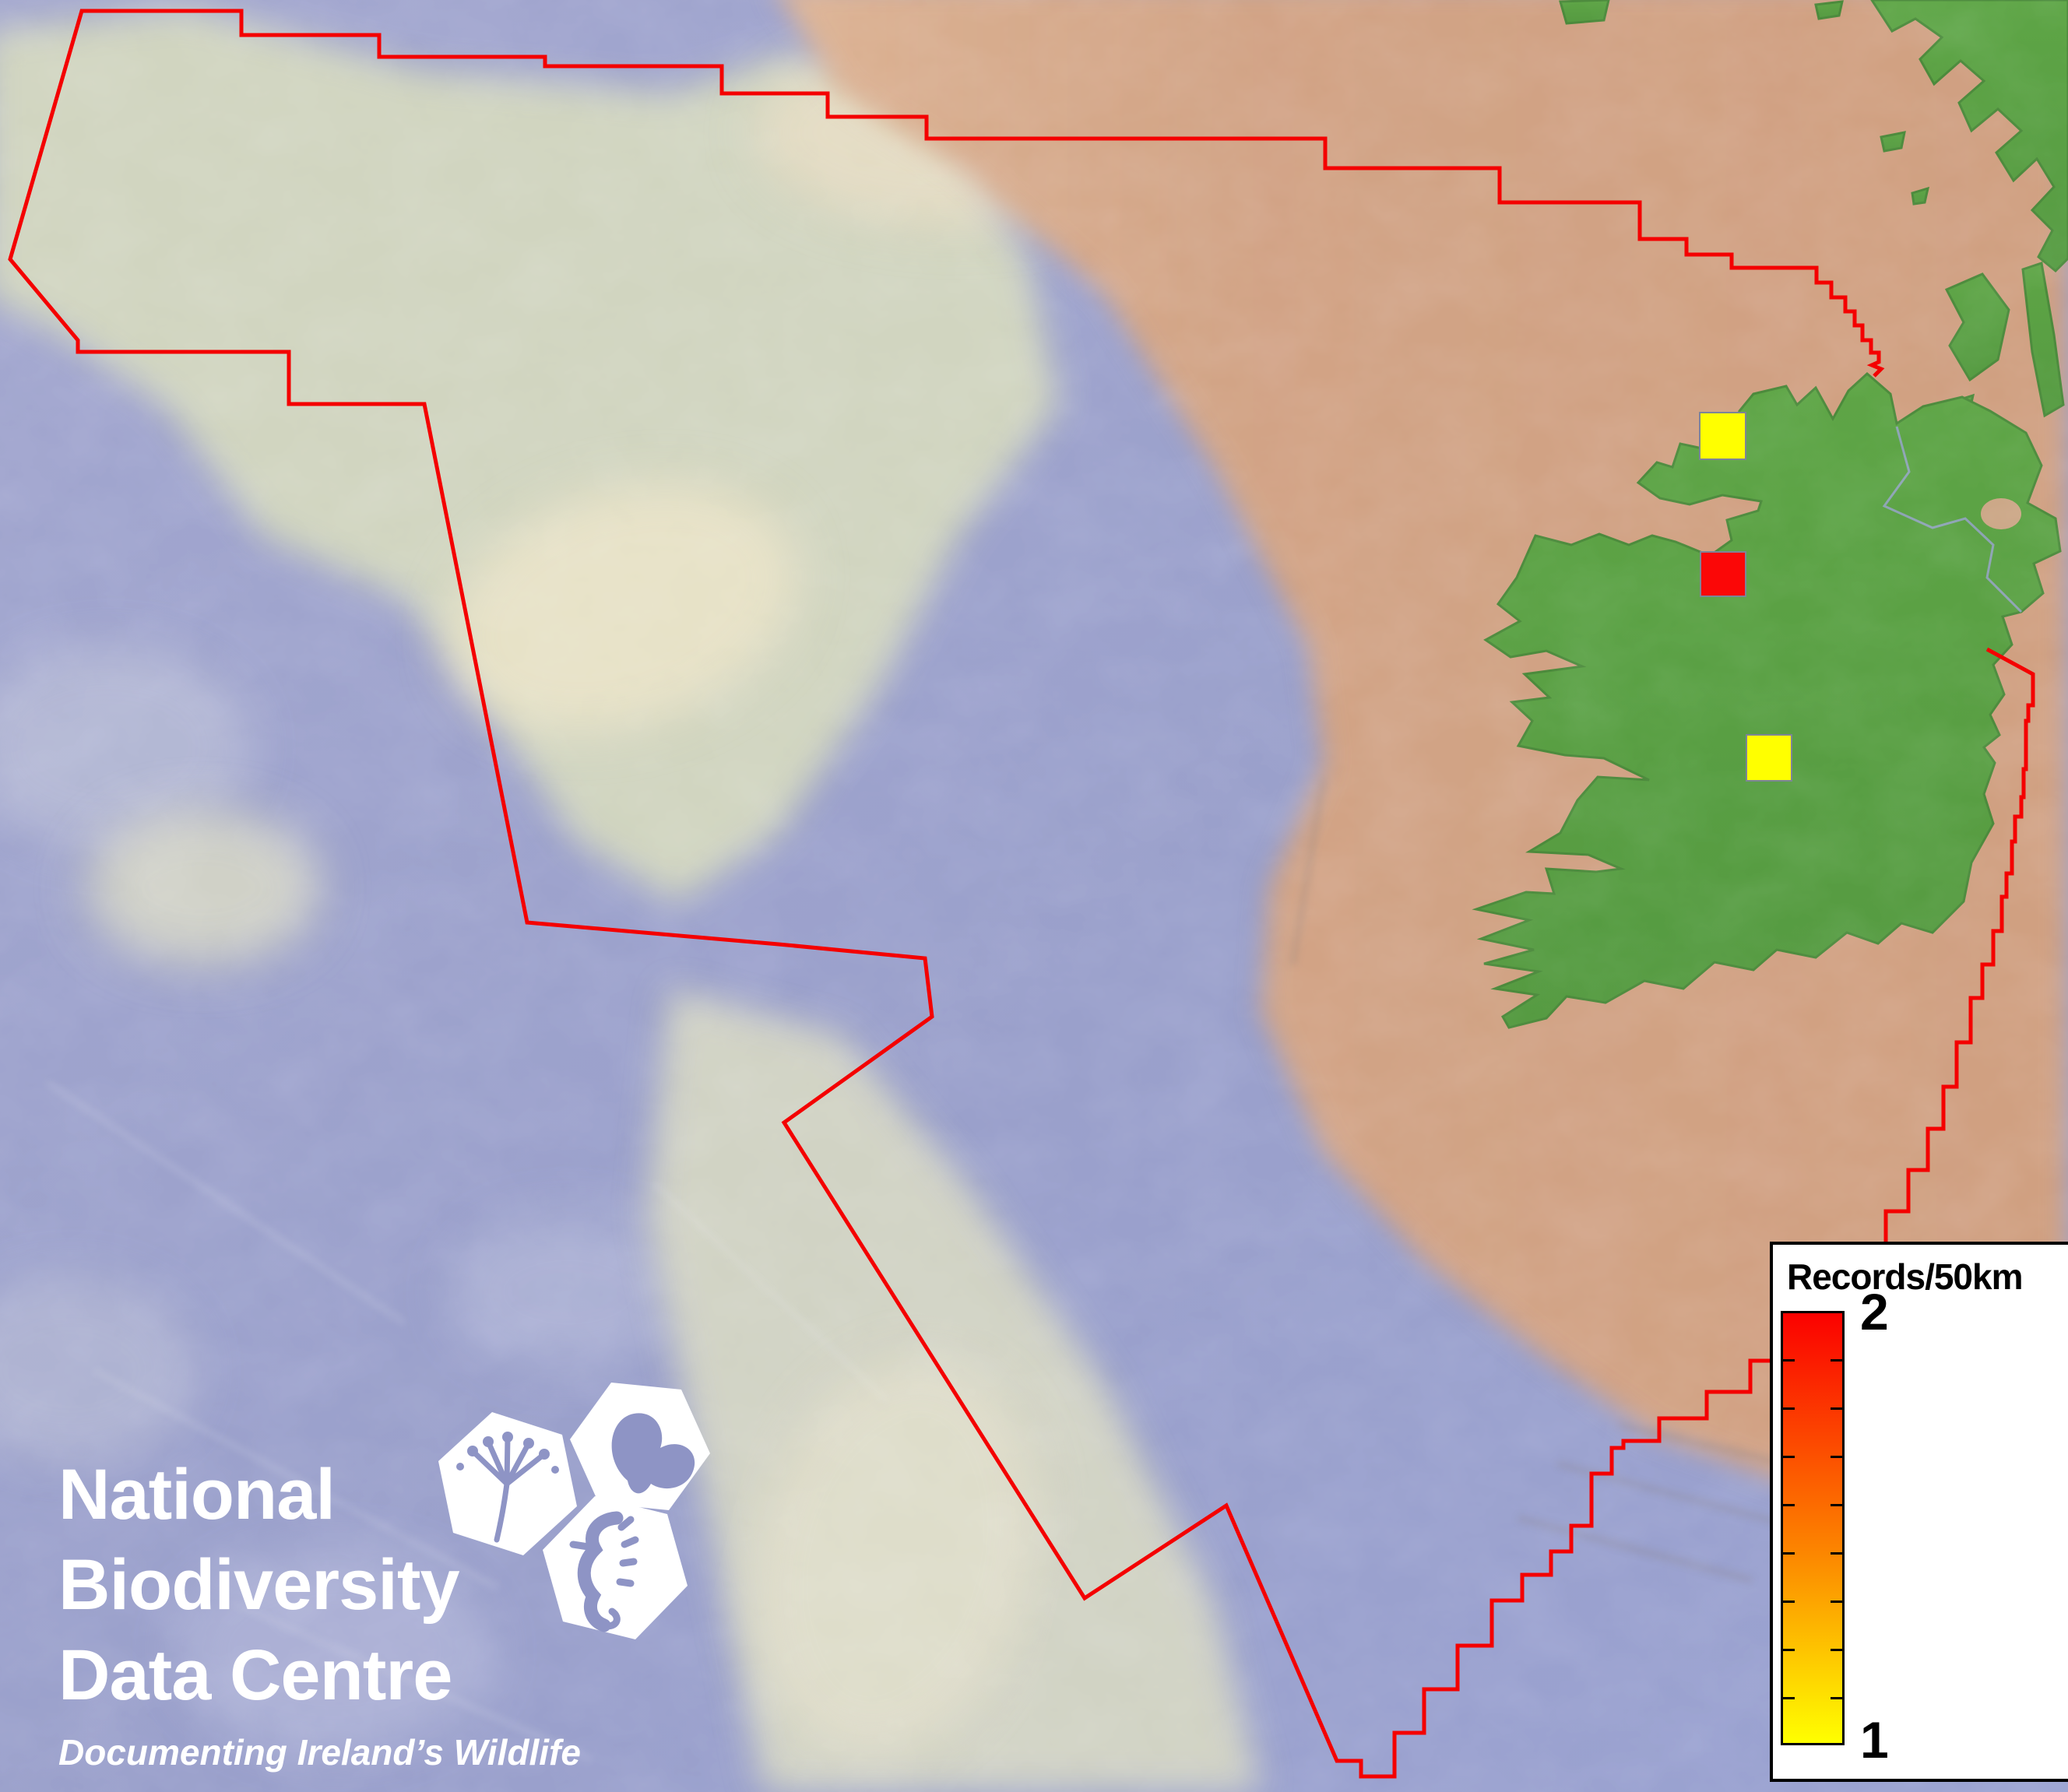 The height and width of the screenshot is (1792, 2068). I want to click on logo-line-3: Data Centre, so click(255, 1675).